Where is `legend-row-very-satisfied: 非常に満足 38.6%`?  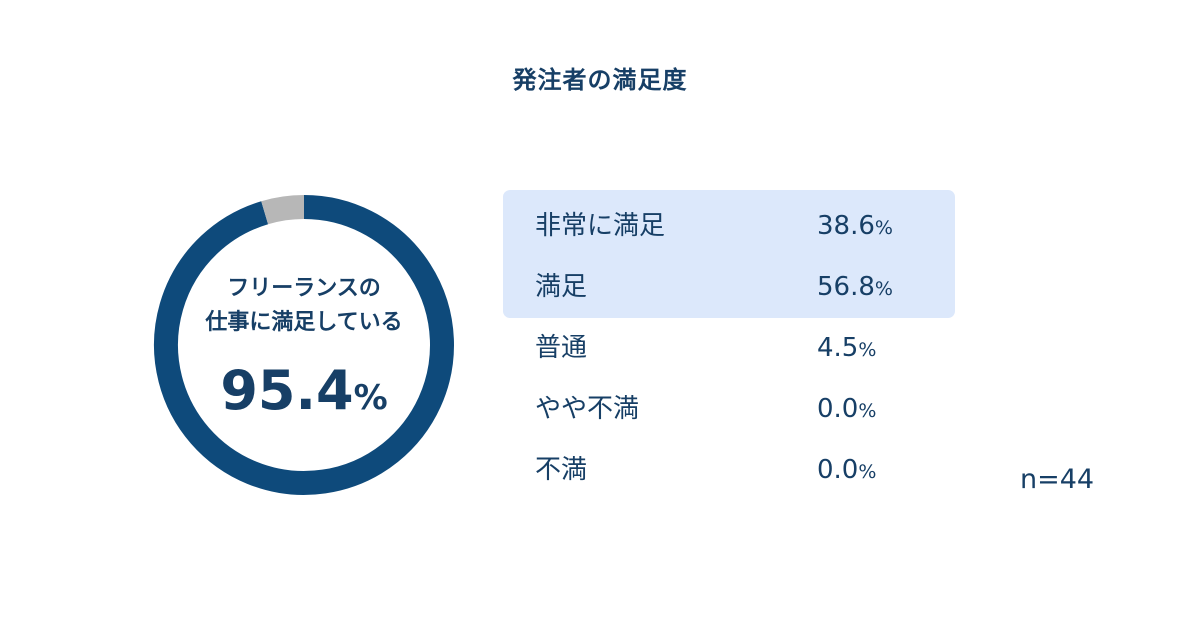
legend-row-very-satisfied: 非常に満足 38.6% is located at coordinates (745, 226).